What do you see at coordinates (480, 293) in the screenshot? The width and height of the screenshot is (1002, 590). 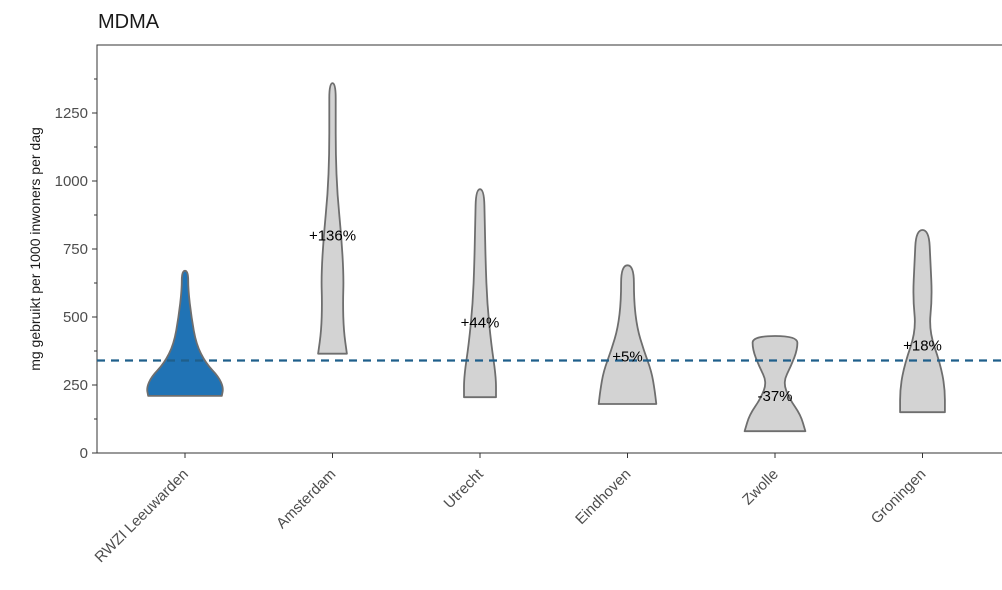 I see `violin-utrecht` at bounding box center [480, 293].